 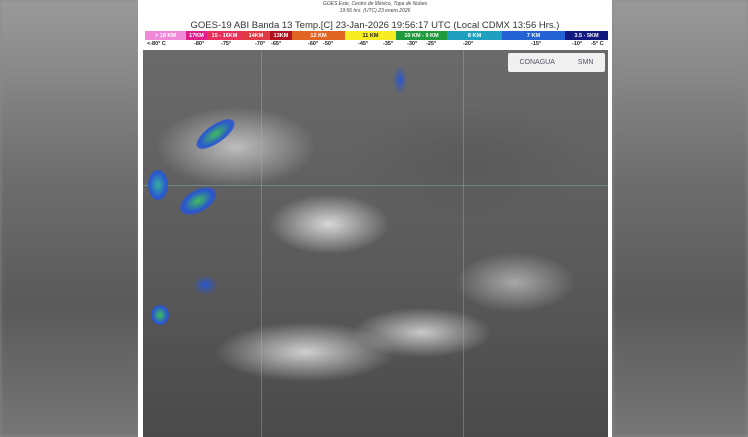 What do you see at coordinates (536, 44) in the screenshot?
I see `temperature-label: -15°` at bounding box center [536, 44].